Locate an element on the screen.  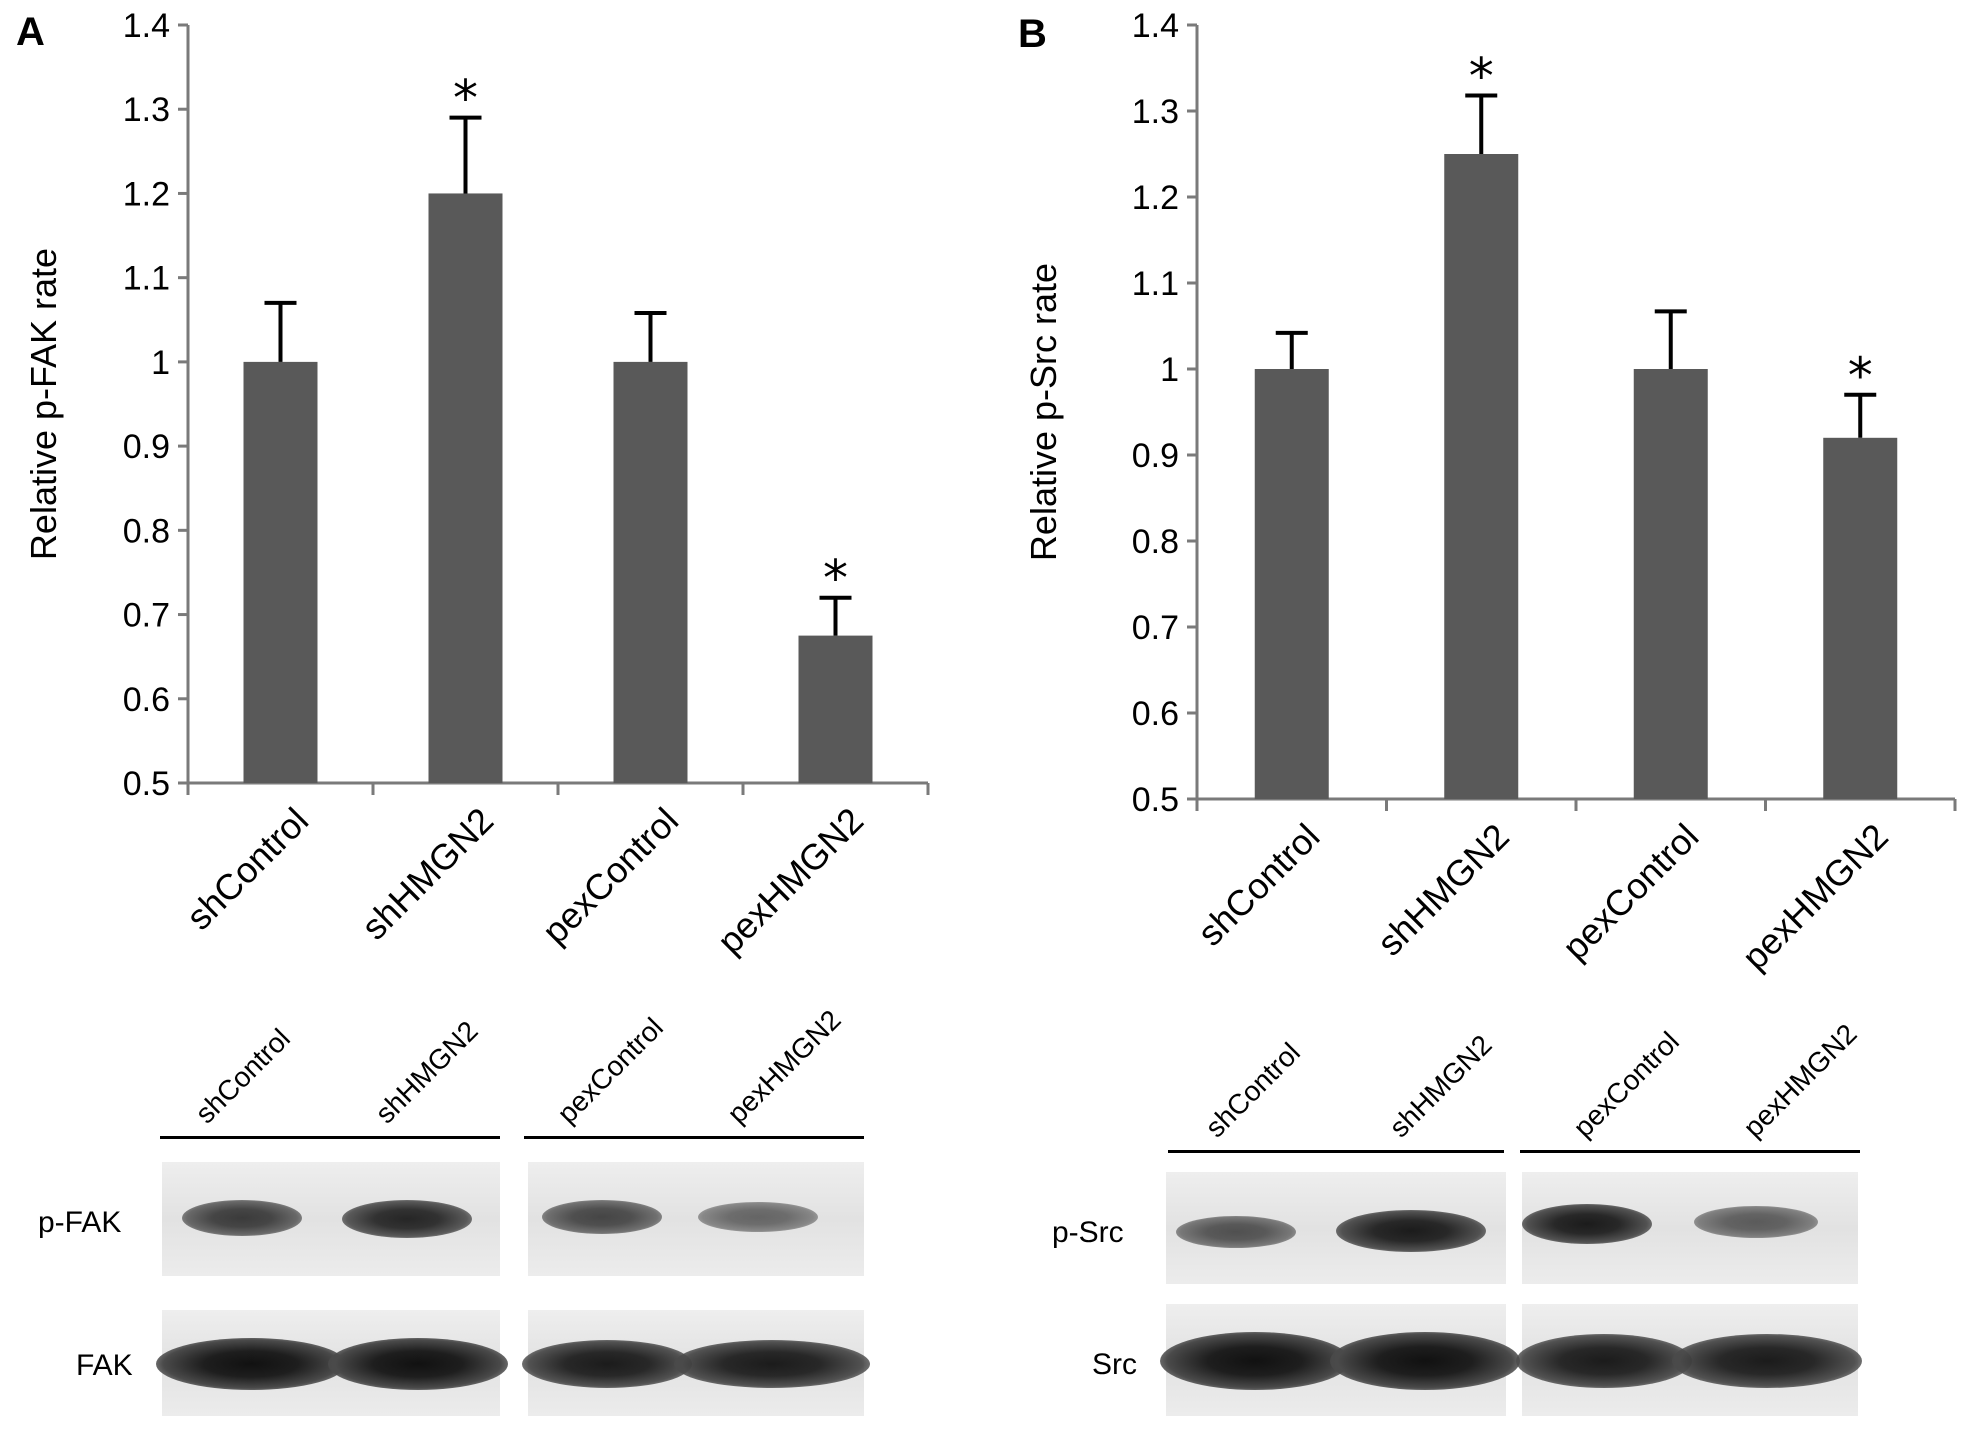
x-tick-label: shHMGN2 is located at coordinates (1443, 890).